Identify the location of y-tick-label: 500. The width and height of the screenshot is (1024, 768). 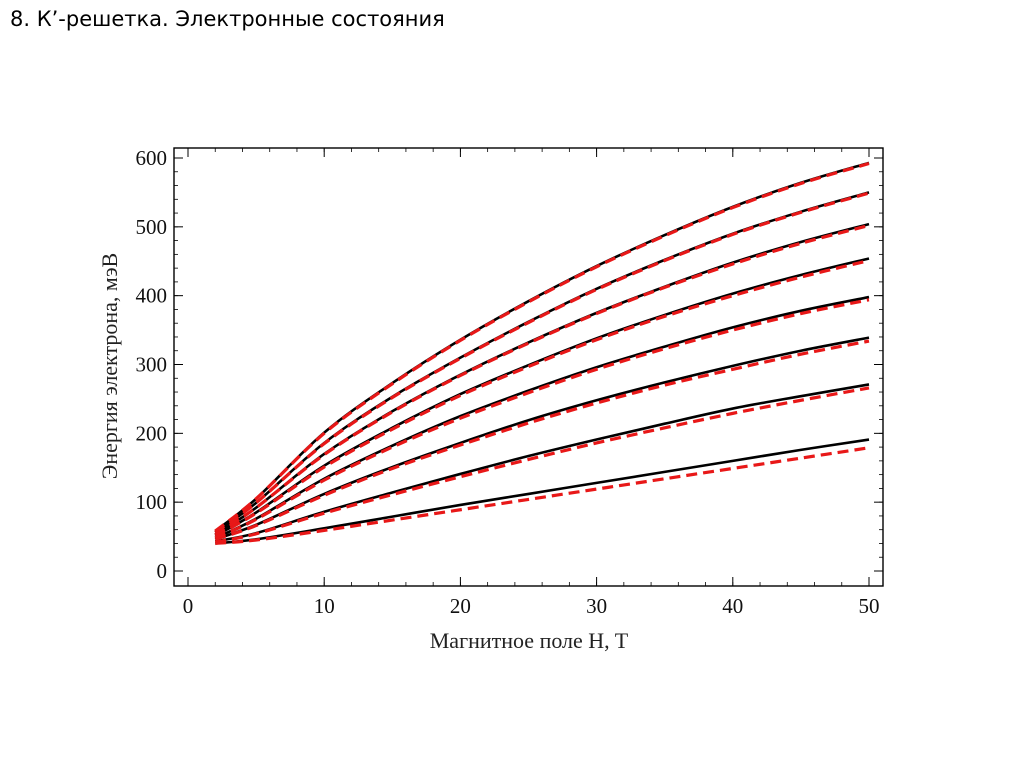
(152, 227).